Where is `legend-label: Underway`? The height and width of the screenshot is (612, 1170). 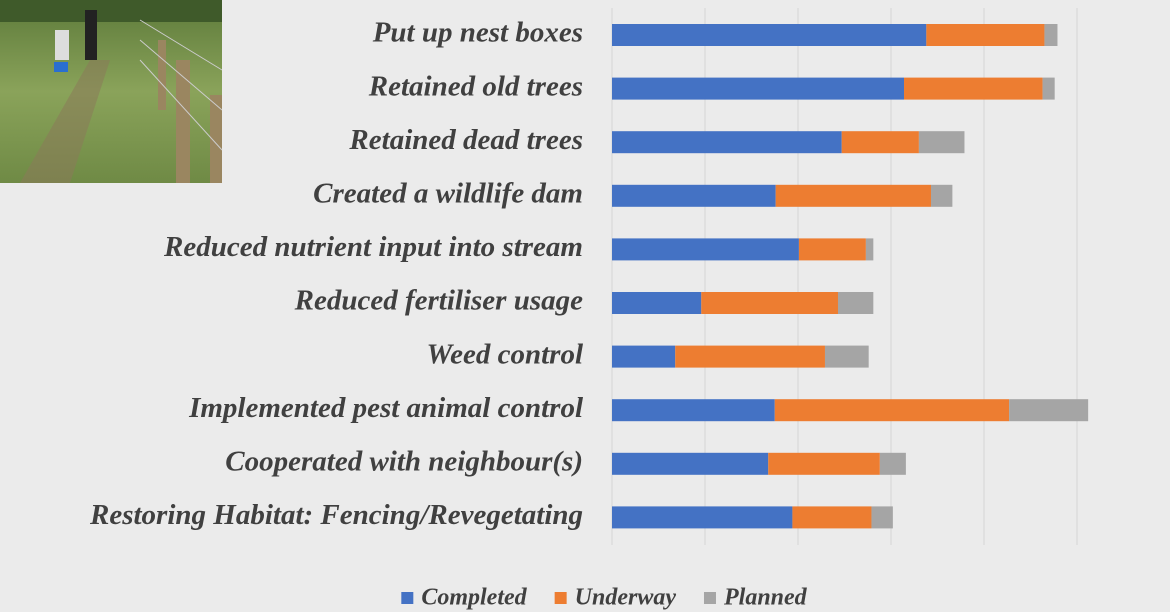
legend-label: Underway is located at coordinates (626, 598).